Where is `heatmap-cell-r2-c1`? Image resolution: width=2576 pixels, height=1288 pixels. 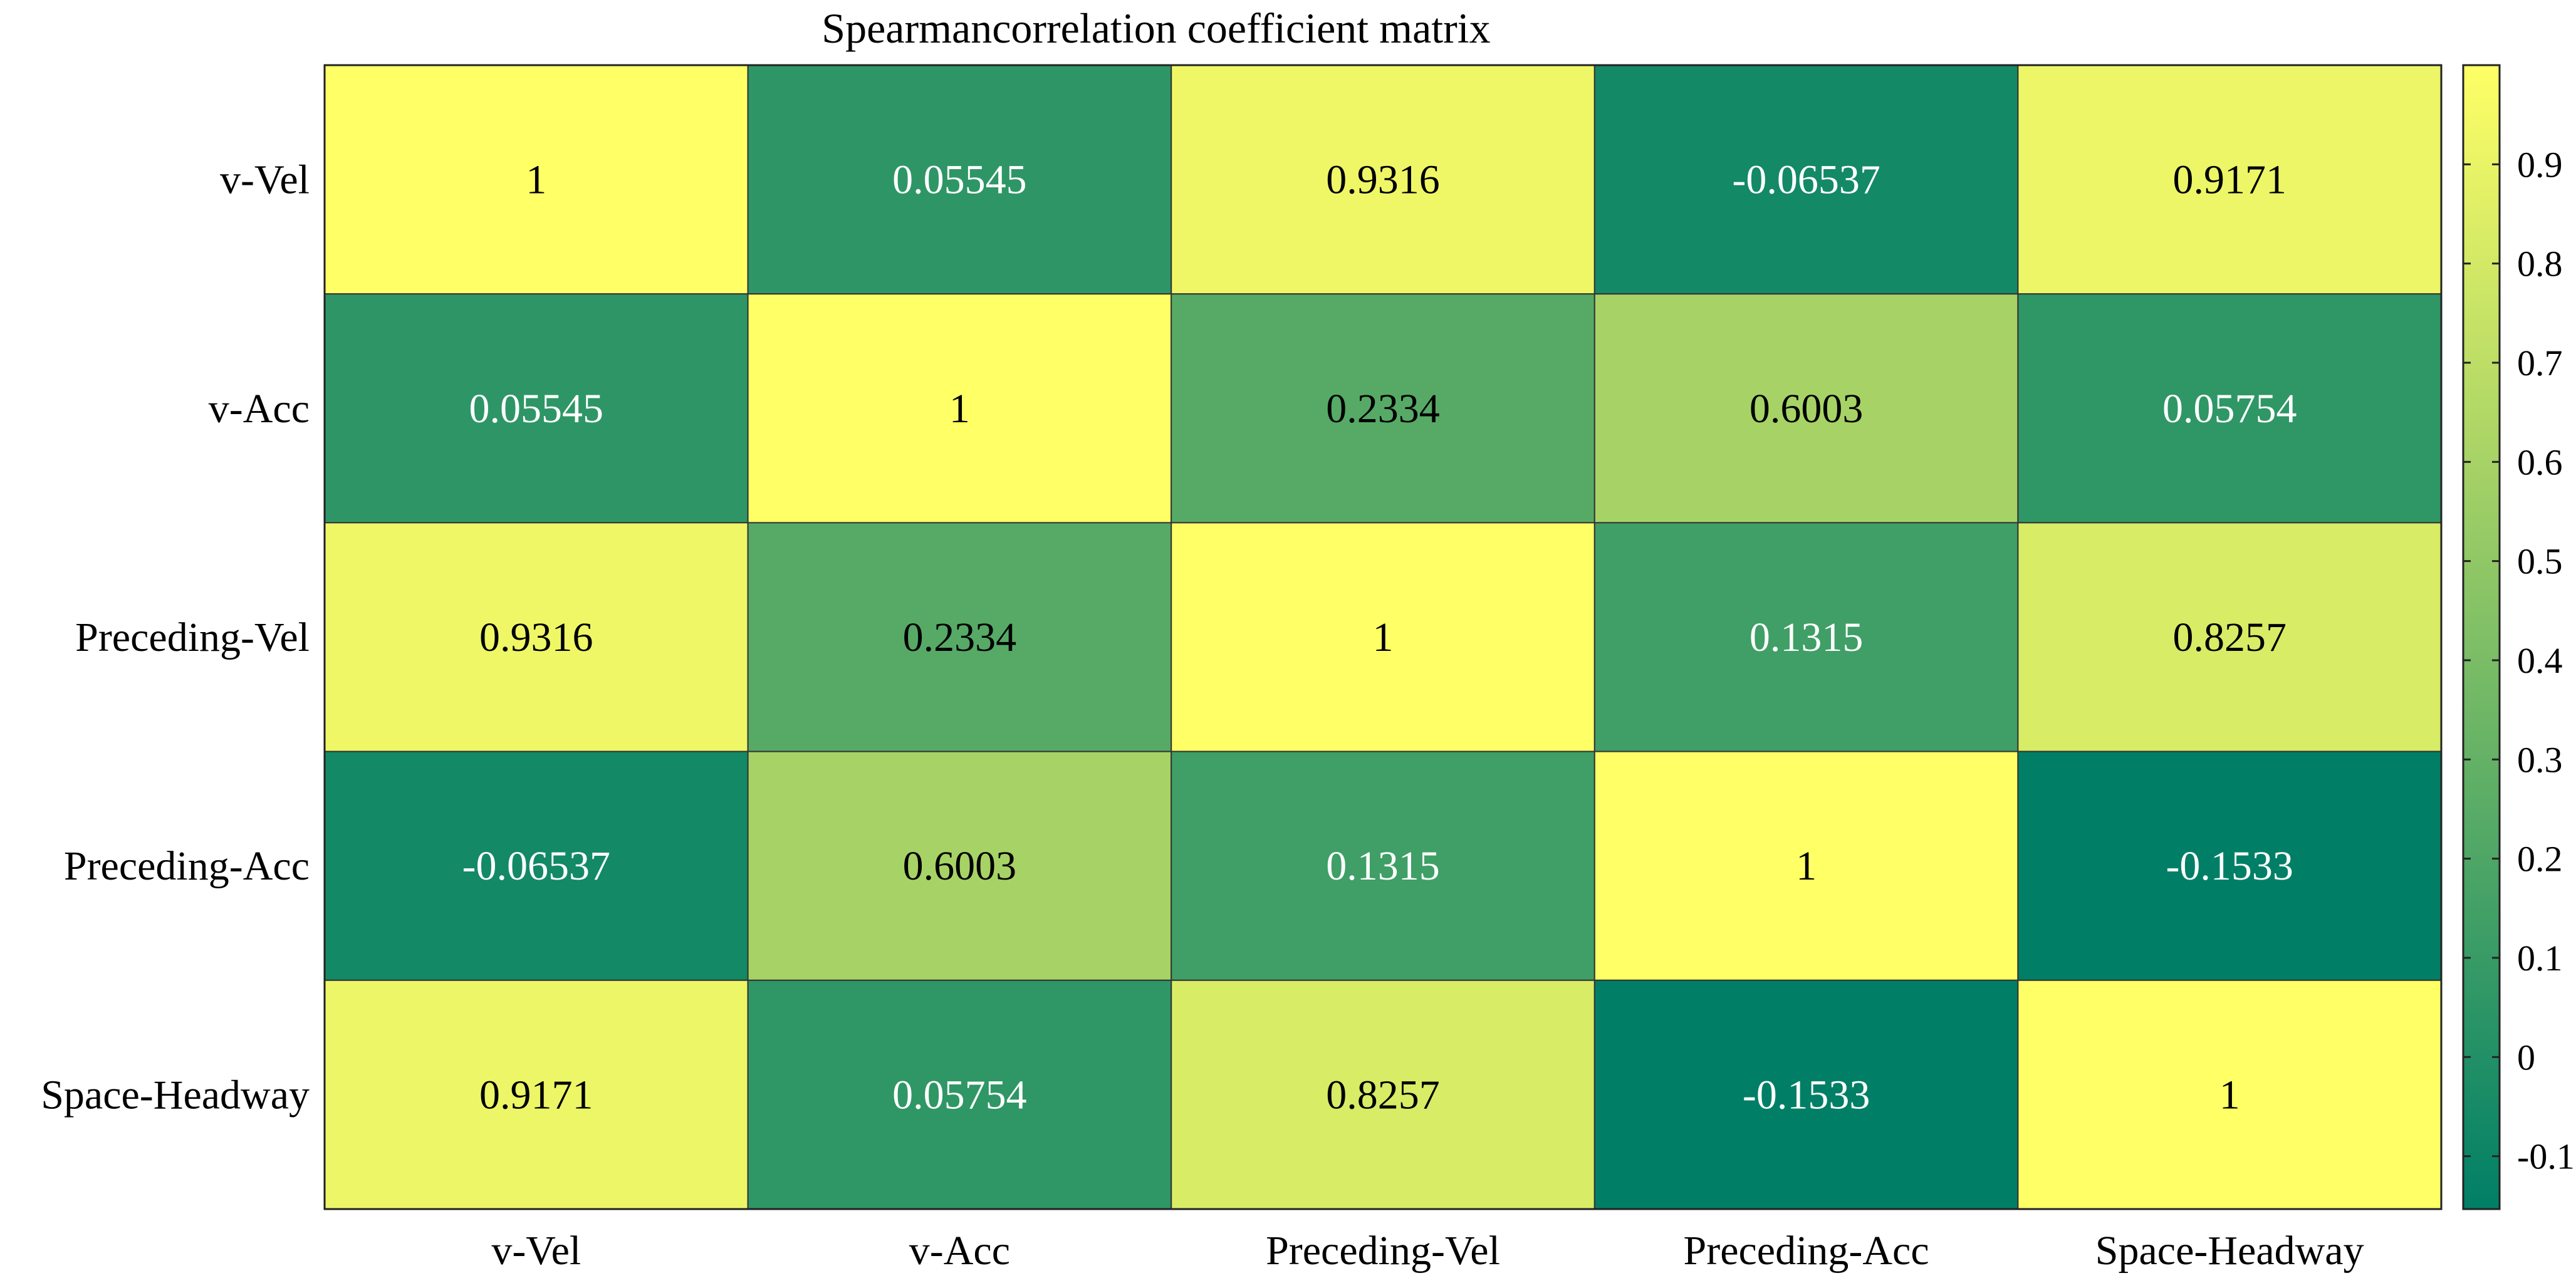 heatmap-cell-r2-c1 is located at coordinates (960, 637).